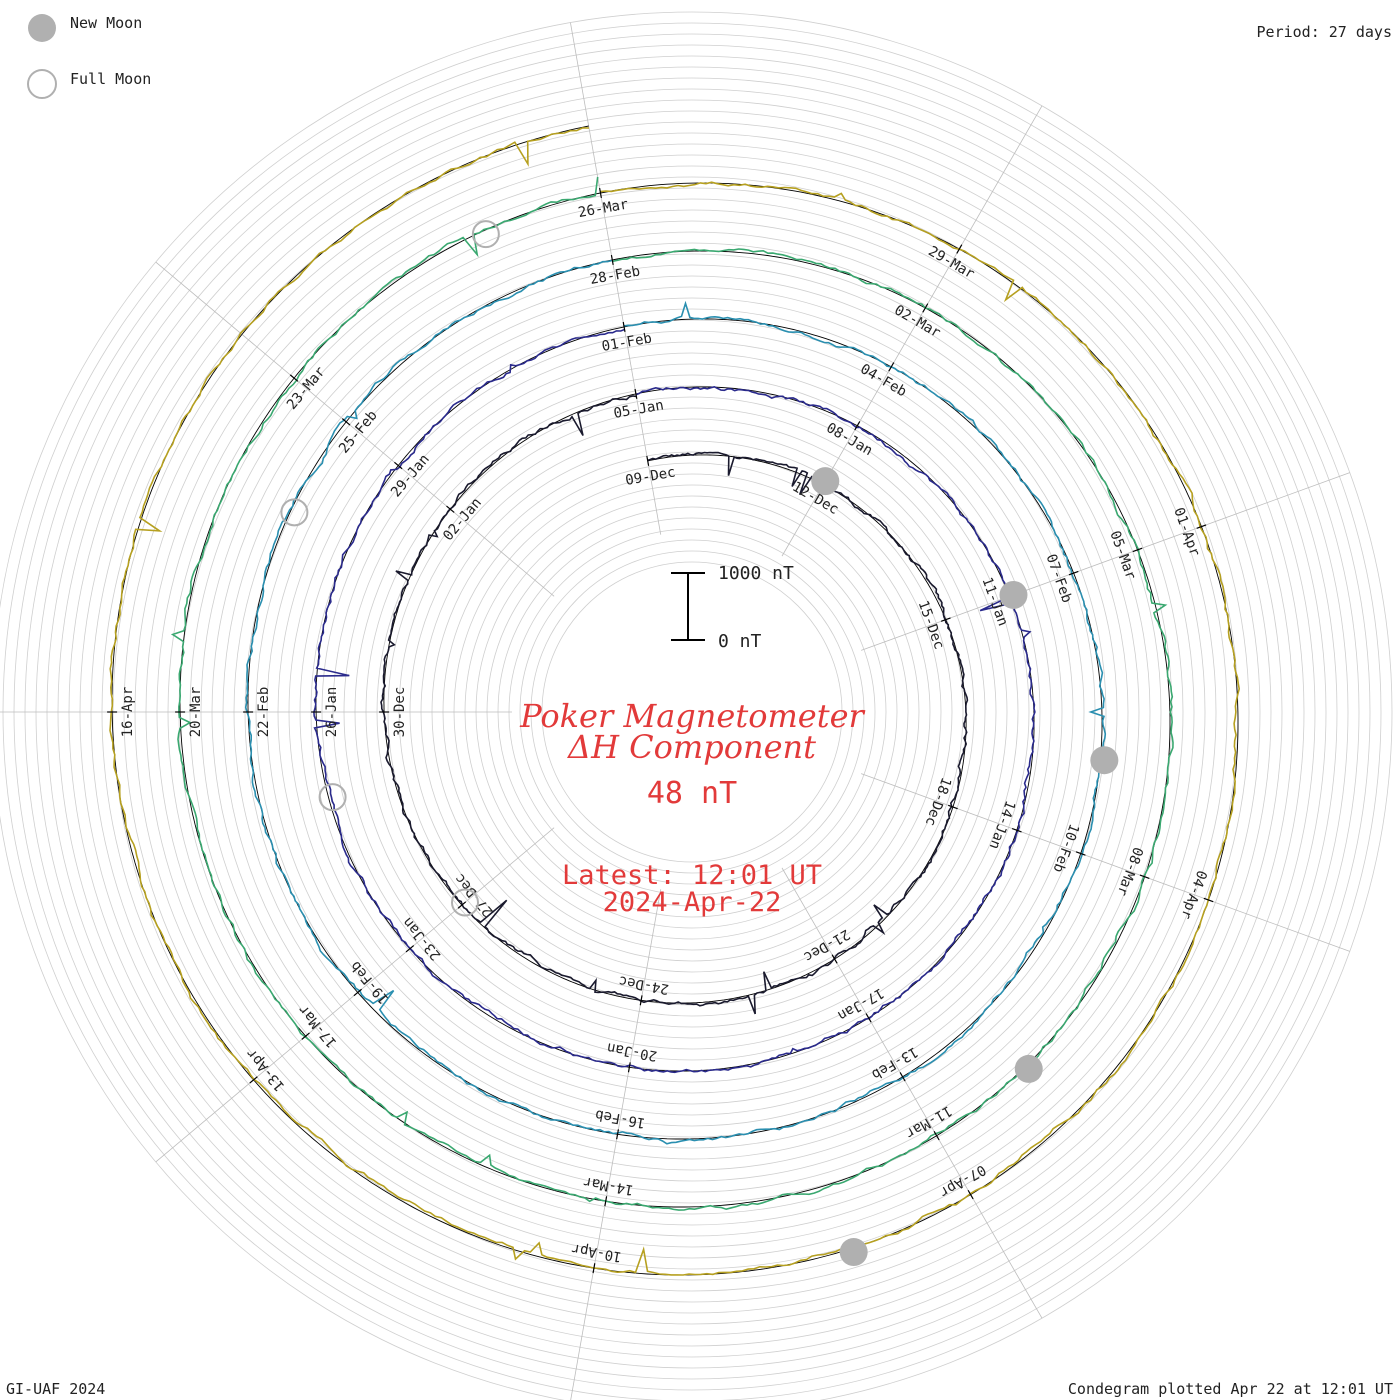 This screenshot has width=1400, height=1400. What do you see at coordinates (318, 1025) in the screenshot?
I see `date-tick-label: 17-Mar` at bounding box center [318, 1025].